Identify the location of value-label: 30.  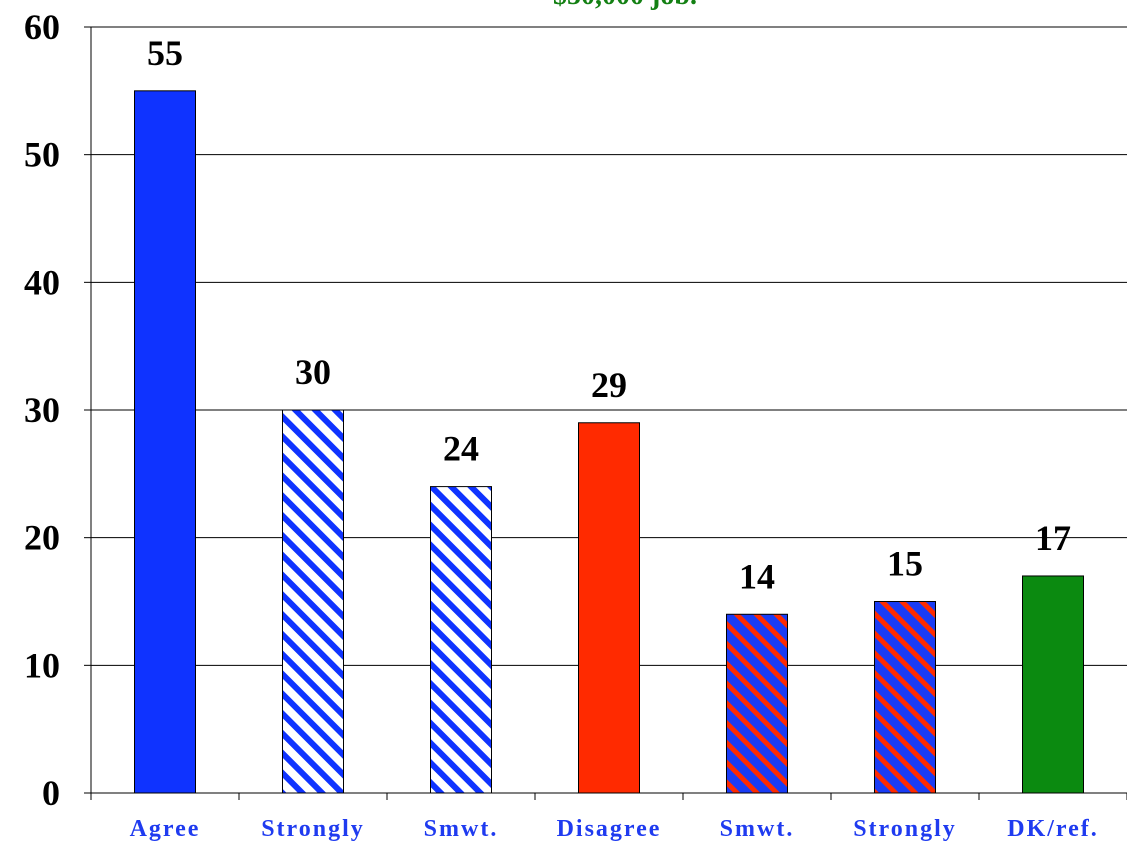
(313, 372).